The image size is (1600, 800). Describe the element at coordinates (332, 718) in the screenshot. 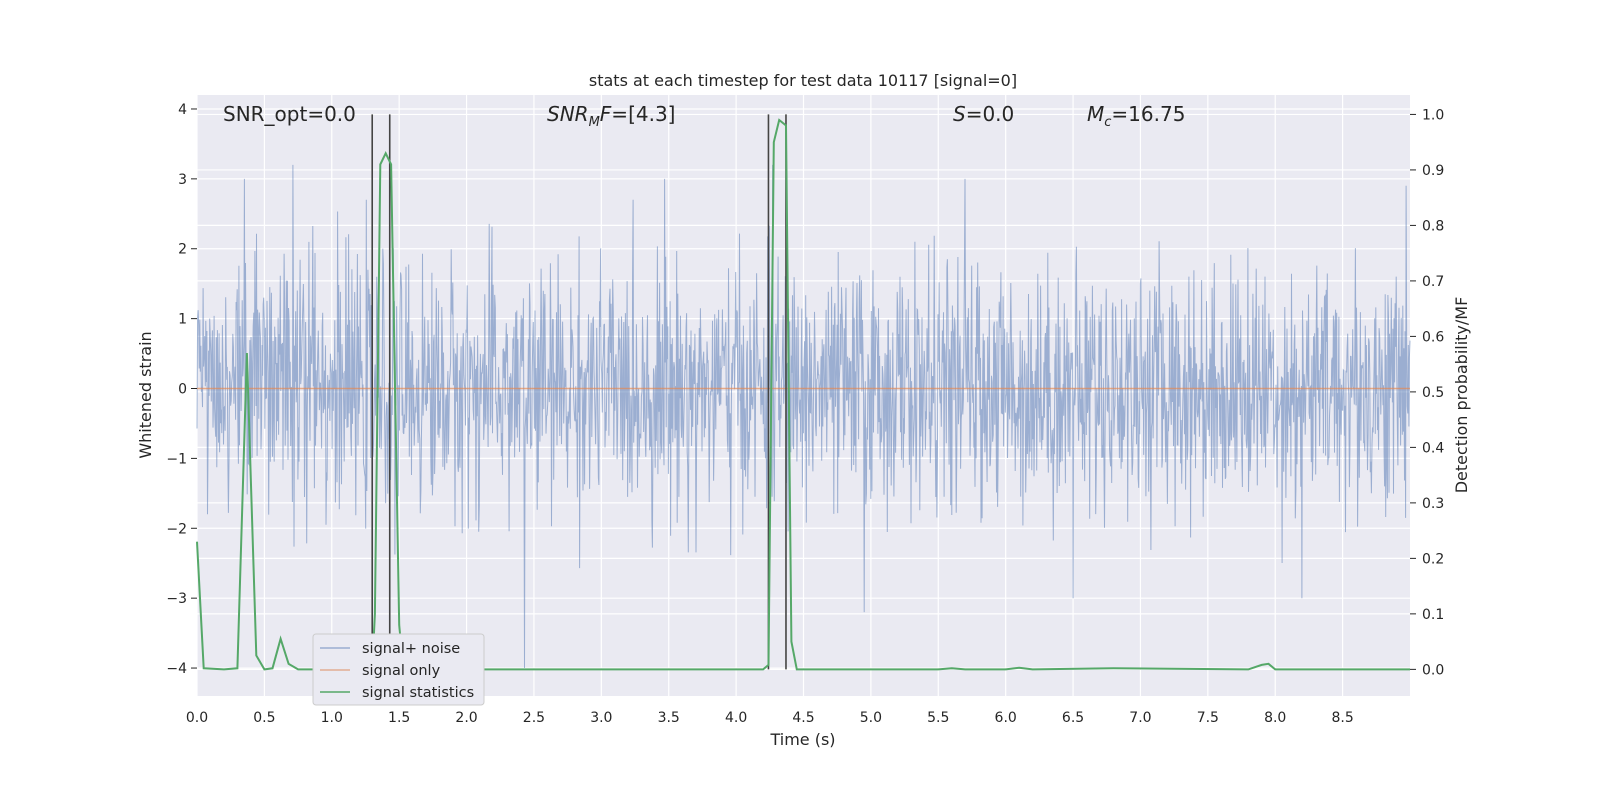

I see `x-tick-label-2: 1.0` at that location.